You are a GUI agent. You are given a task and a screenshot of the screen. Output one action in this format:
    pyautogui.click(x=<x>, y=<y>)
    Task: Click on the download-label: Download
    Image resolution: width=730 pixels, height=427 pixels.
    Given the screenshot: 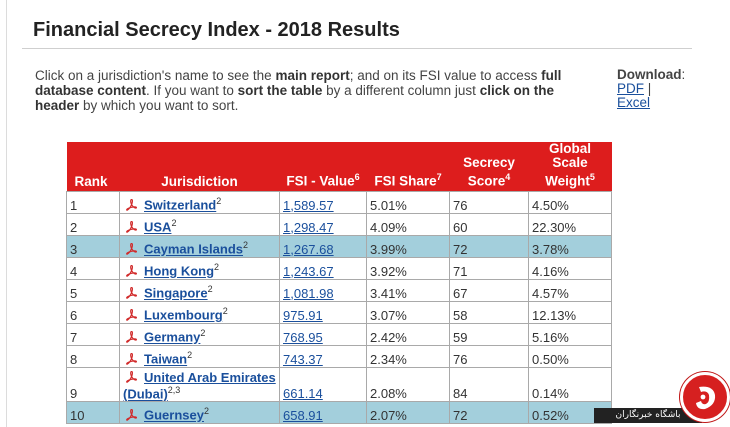 What is the action you would take?
    pyautogui.click(x=649, y=74)
    